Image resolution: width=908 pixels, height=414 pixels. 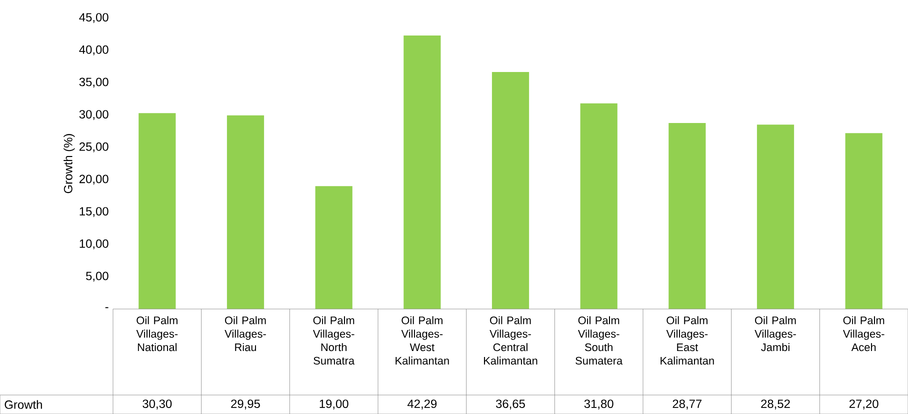 What do you see at coordinates (157, 334) in the screenshot?
I see `x-tick-label: Oil Palm Villages-National` at bounding box center [157, 334].